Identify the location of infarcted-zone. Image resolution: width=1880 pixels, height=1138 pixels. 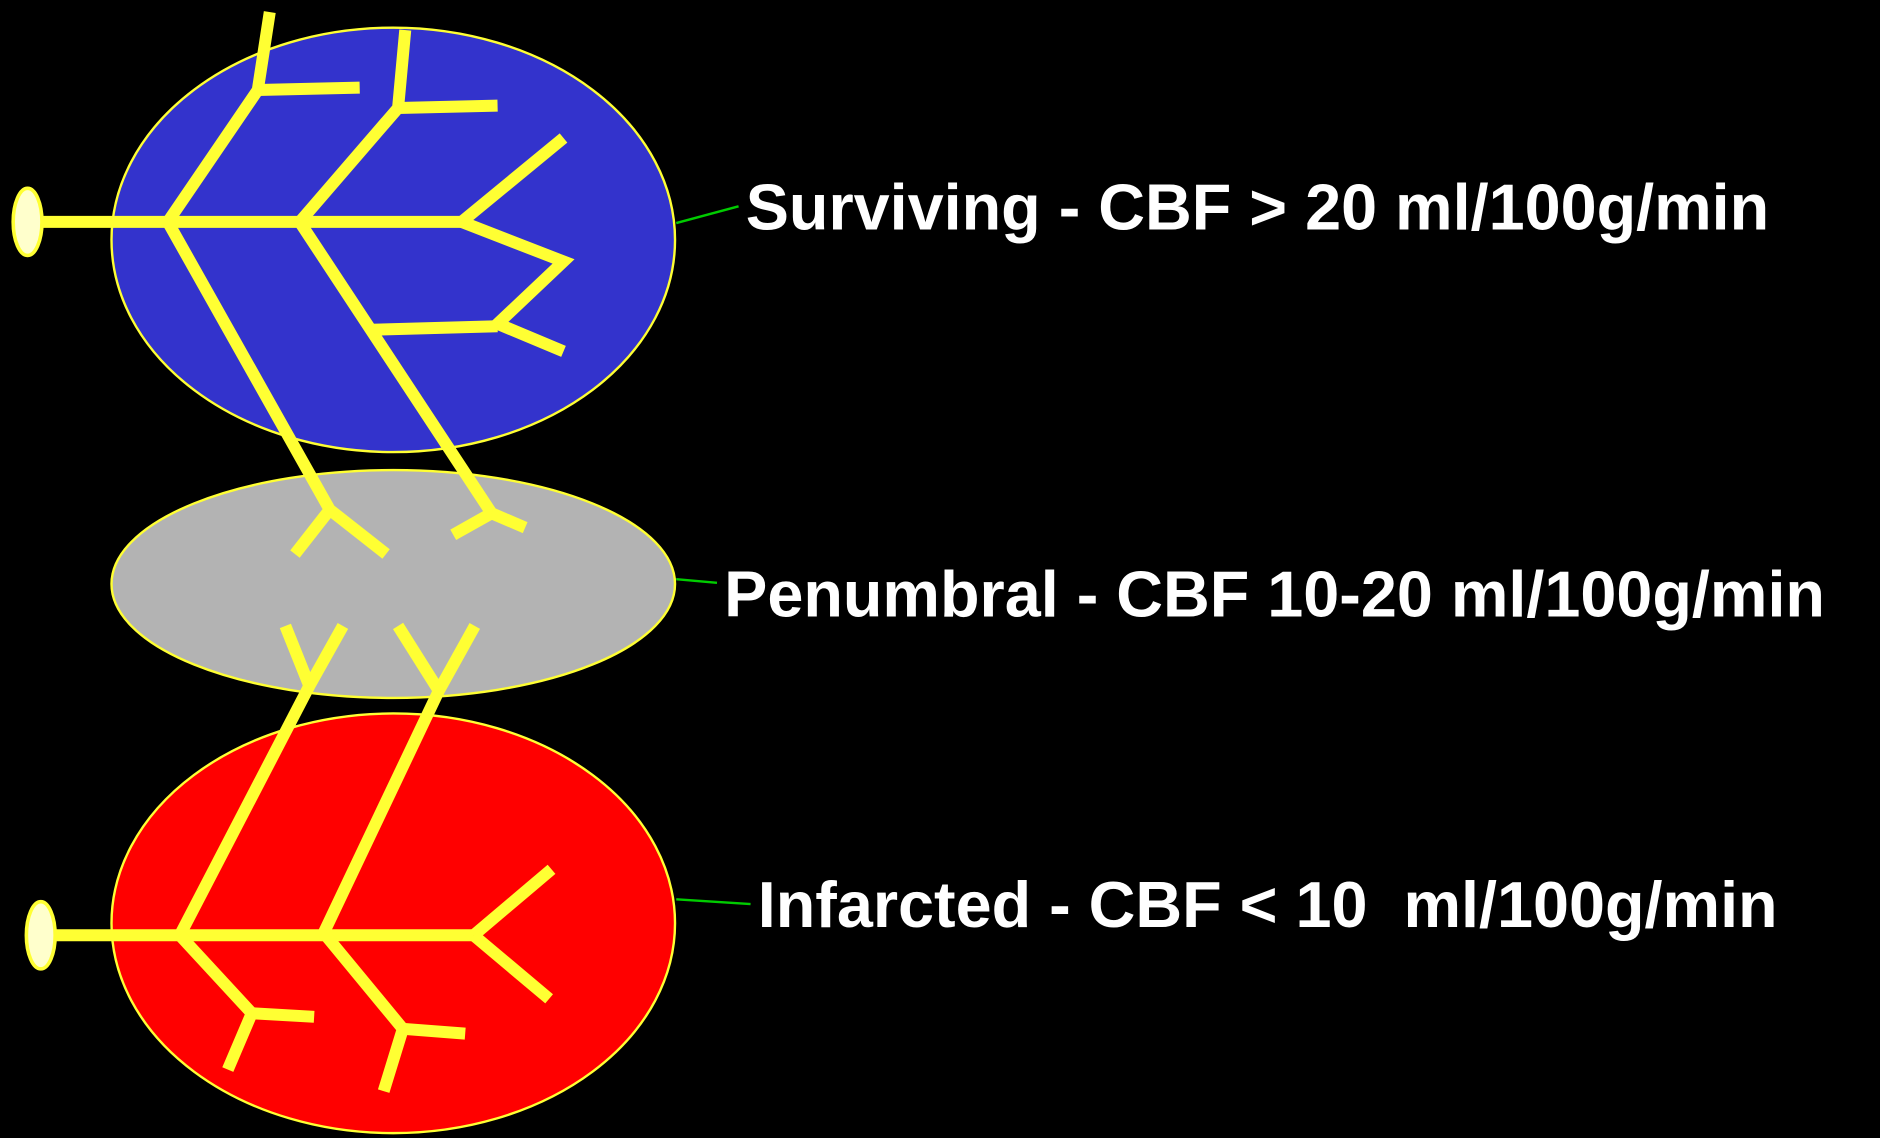
(393, 923).